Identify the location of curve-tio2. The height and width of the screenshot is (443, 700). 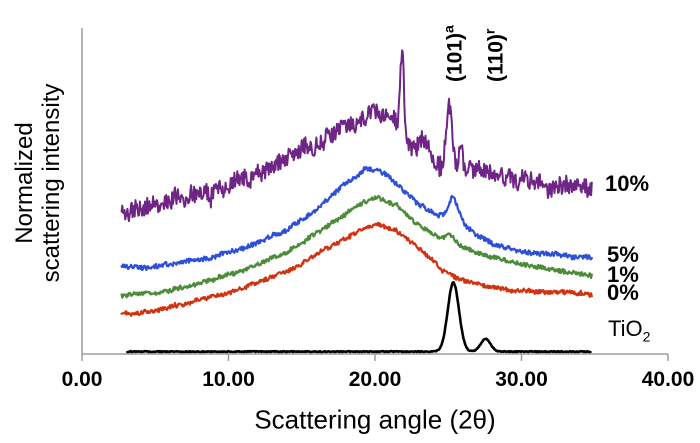
(359, 317).